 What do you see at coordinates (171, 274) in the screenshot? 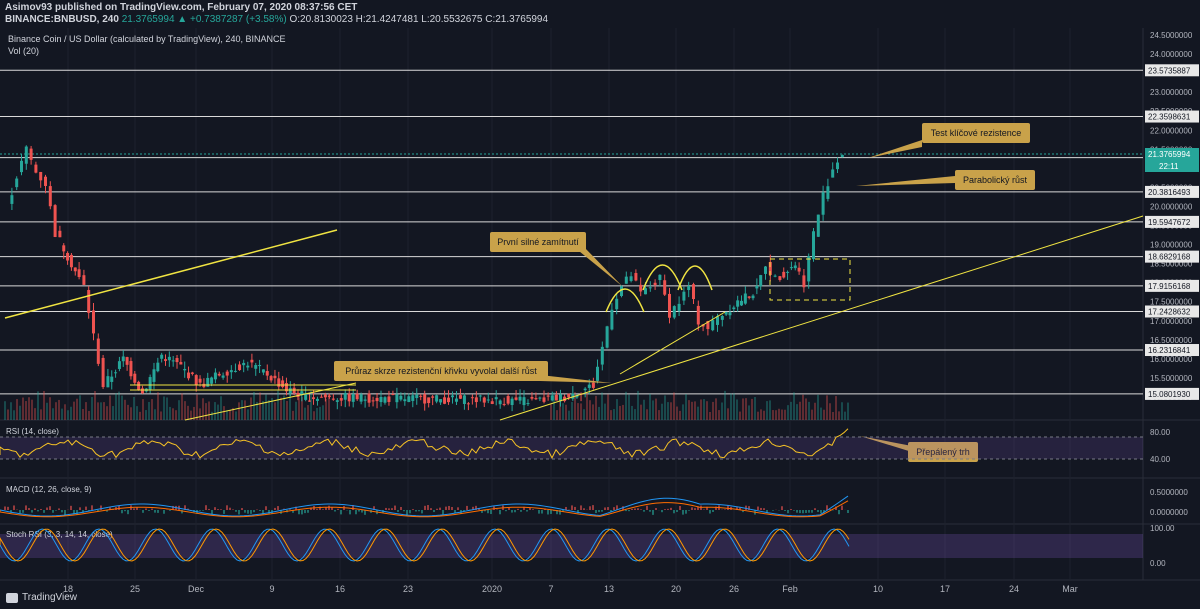
I see `trendline` at bounding box center [171, 274].